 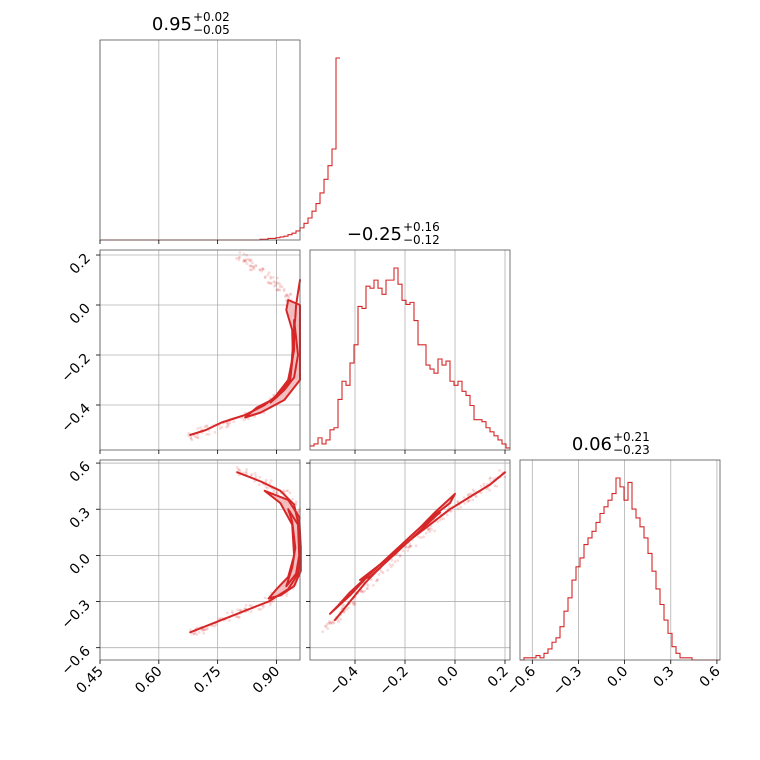 What do you see at coordinates (393, 681) in the screenshot?
I see `x-tick-label: −0.2` at bounding box center [393, 681].